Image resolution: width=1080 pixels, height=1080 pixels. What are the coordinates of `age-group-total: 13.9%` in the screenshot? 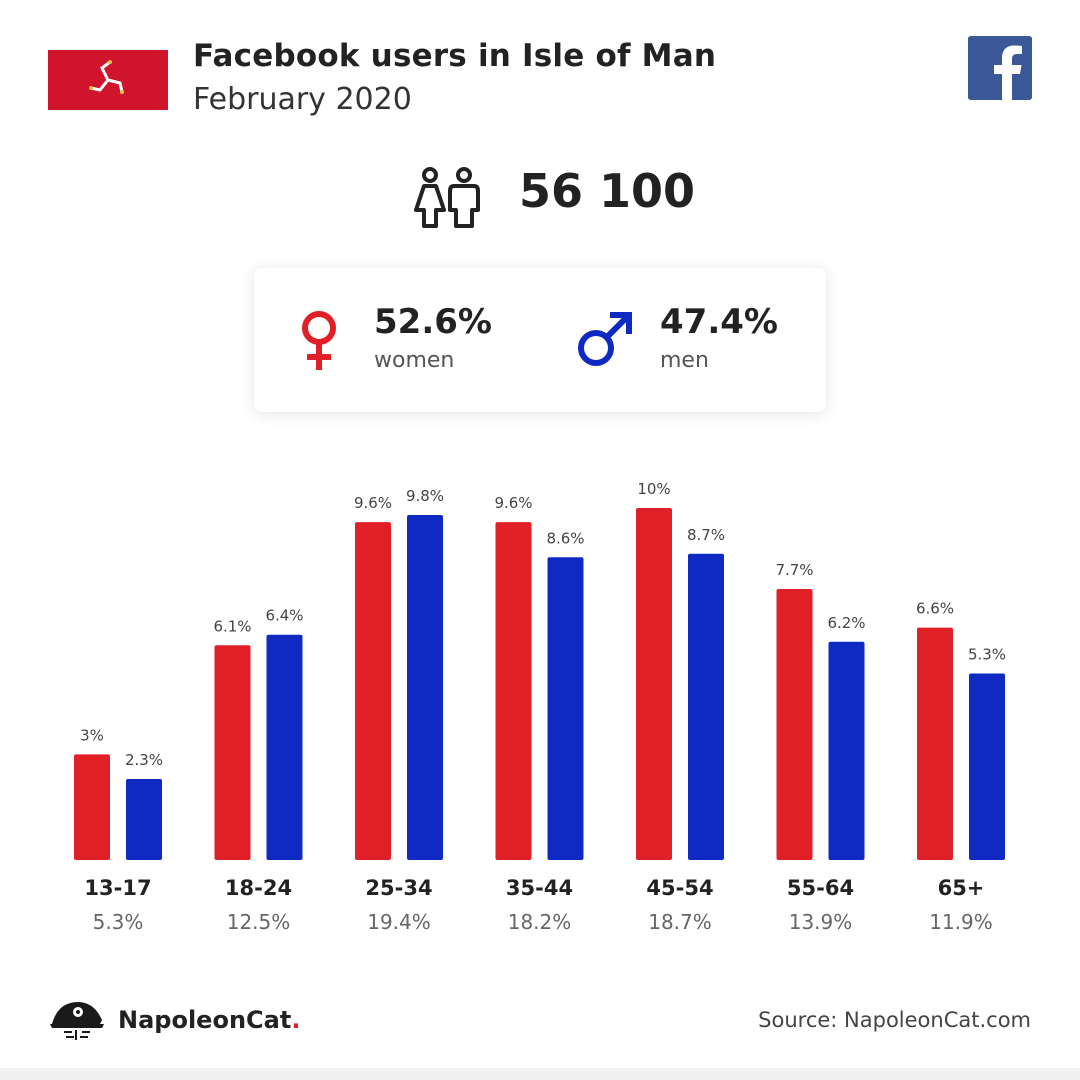 It's located at (820, 922).